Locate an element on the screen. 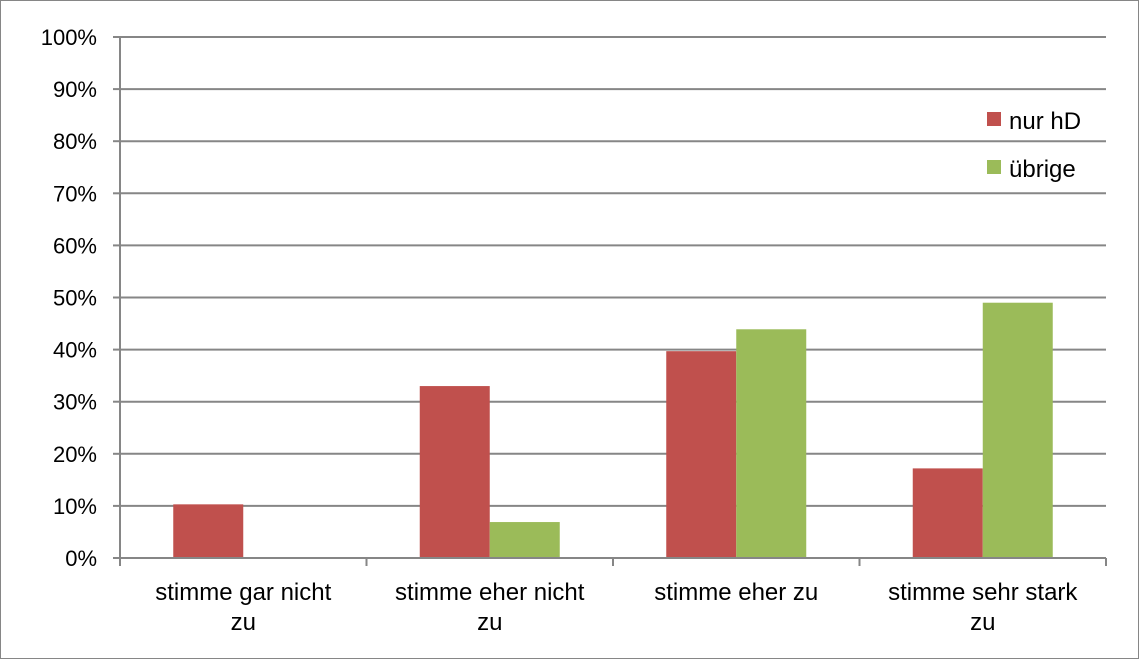  y-tick-label: 80% is located at coordinates (75, 141).